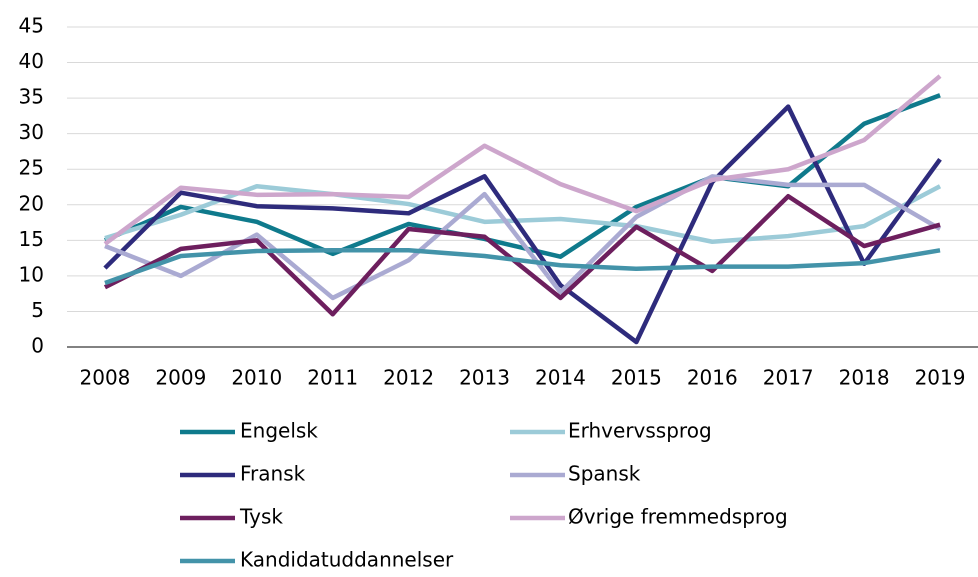 Image resolution: width=978 pixels, height=577 pixels. Describe the element at coordinates (273, 474) in the screenshot. I see `legend-label: Fransk` at that location.